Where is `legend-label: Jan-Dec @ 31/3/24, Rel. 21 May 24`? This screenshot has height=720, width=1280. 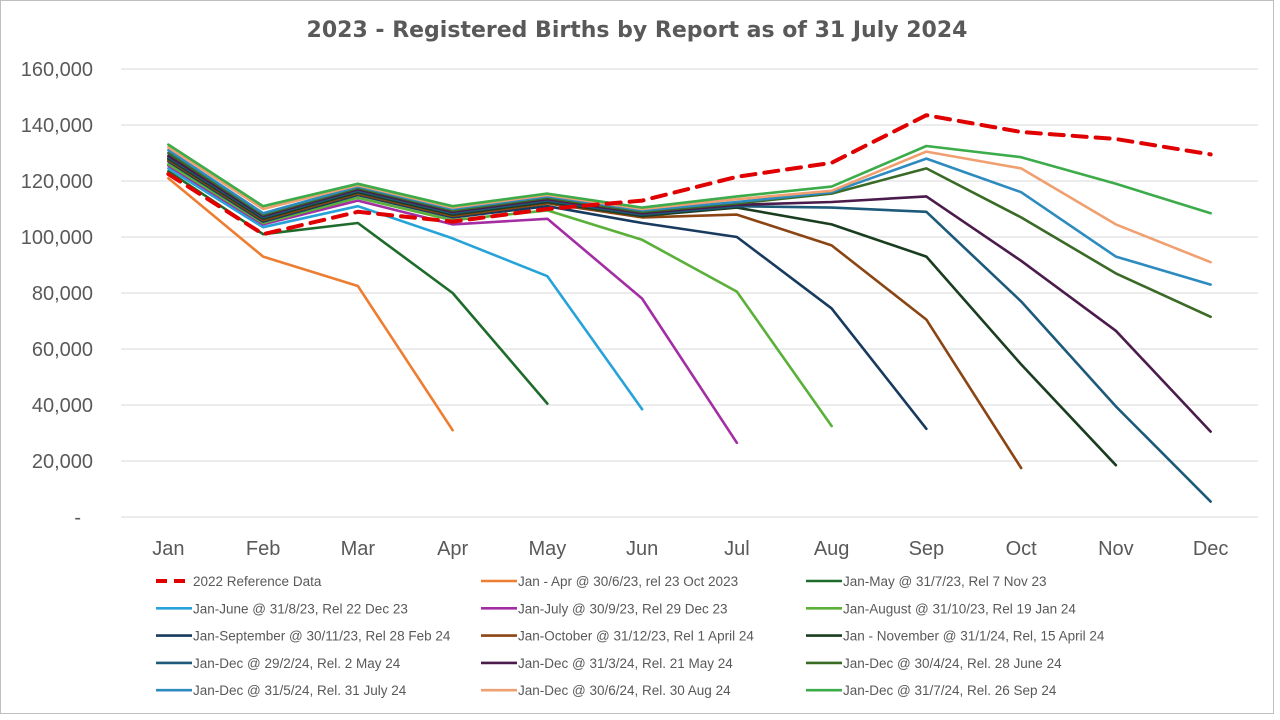
legend-label: Jan-Dec @ 31/3/24, Rel. 21 May 24 is located at coordinates (625, 663).